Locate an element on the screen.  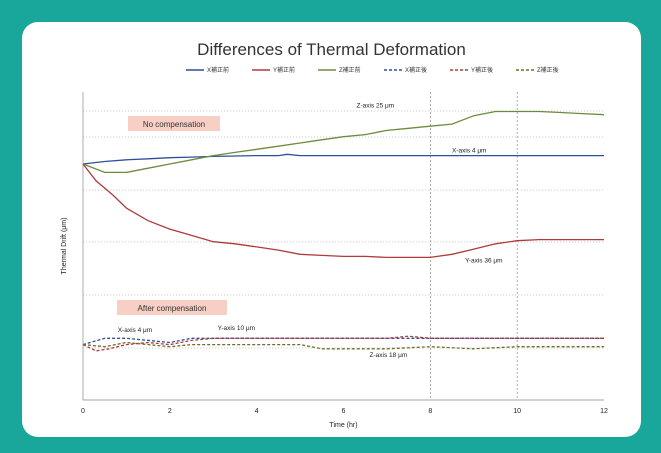
x-tick-label: 2 is located at coordinates (170, 411).